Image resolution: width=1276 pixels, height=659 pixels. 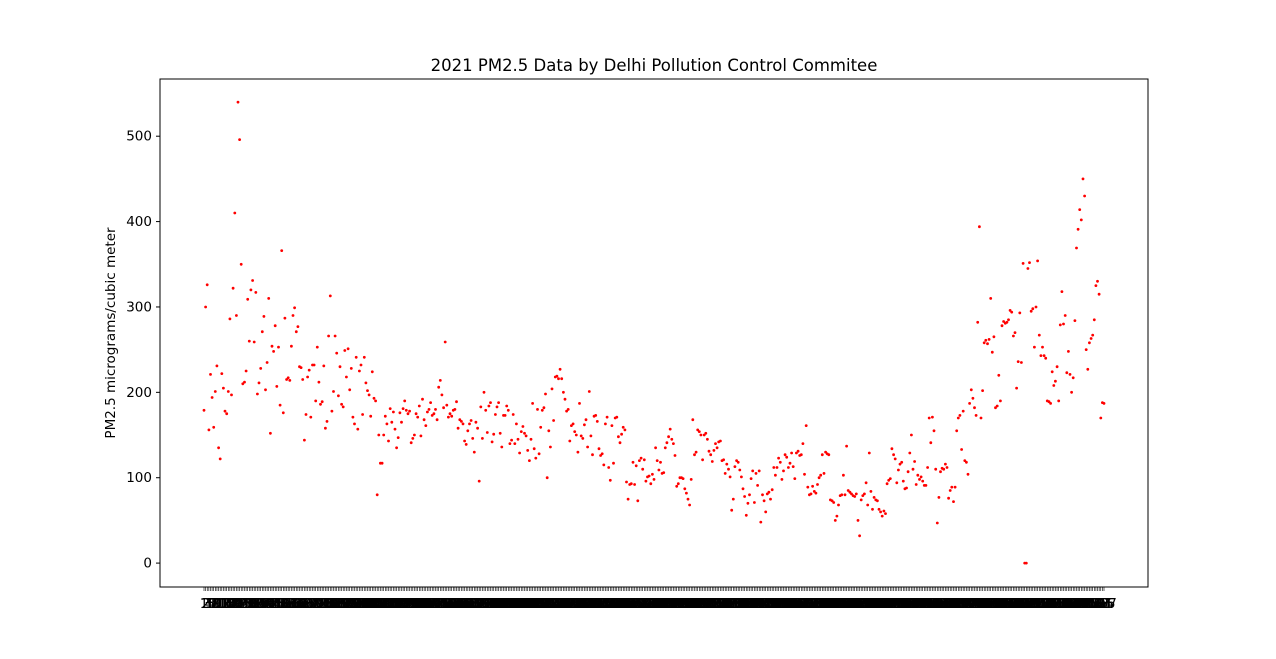 I want to click on x-tick-label: 101, so click(x=366, y=604).